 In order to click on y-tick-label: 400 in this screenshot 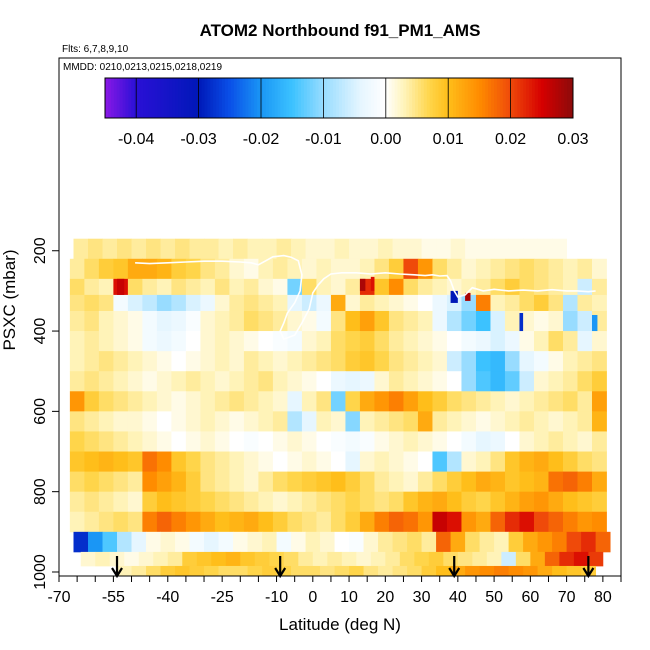, I will do `click(40, 331)`.